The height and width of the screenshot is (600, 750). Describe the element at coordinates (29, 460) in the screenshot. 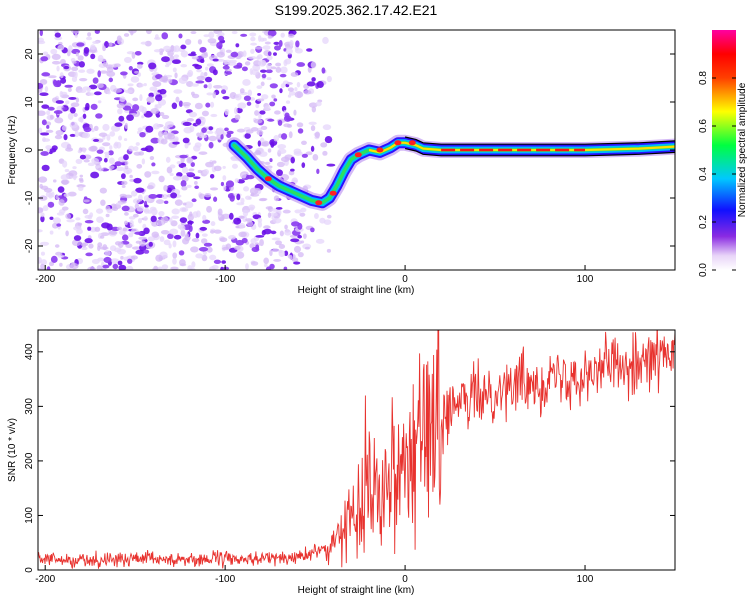

I see `snr-ytick-label: 200` at that location.